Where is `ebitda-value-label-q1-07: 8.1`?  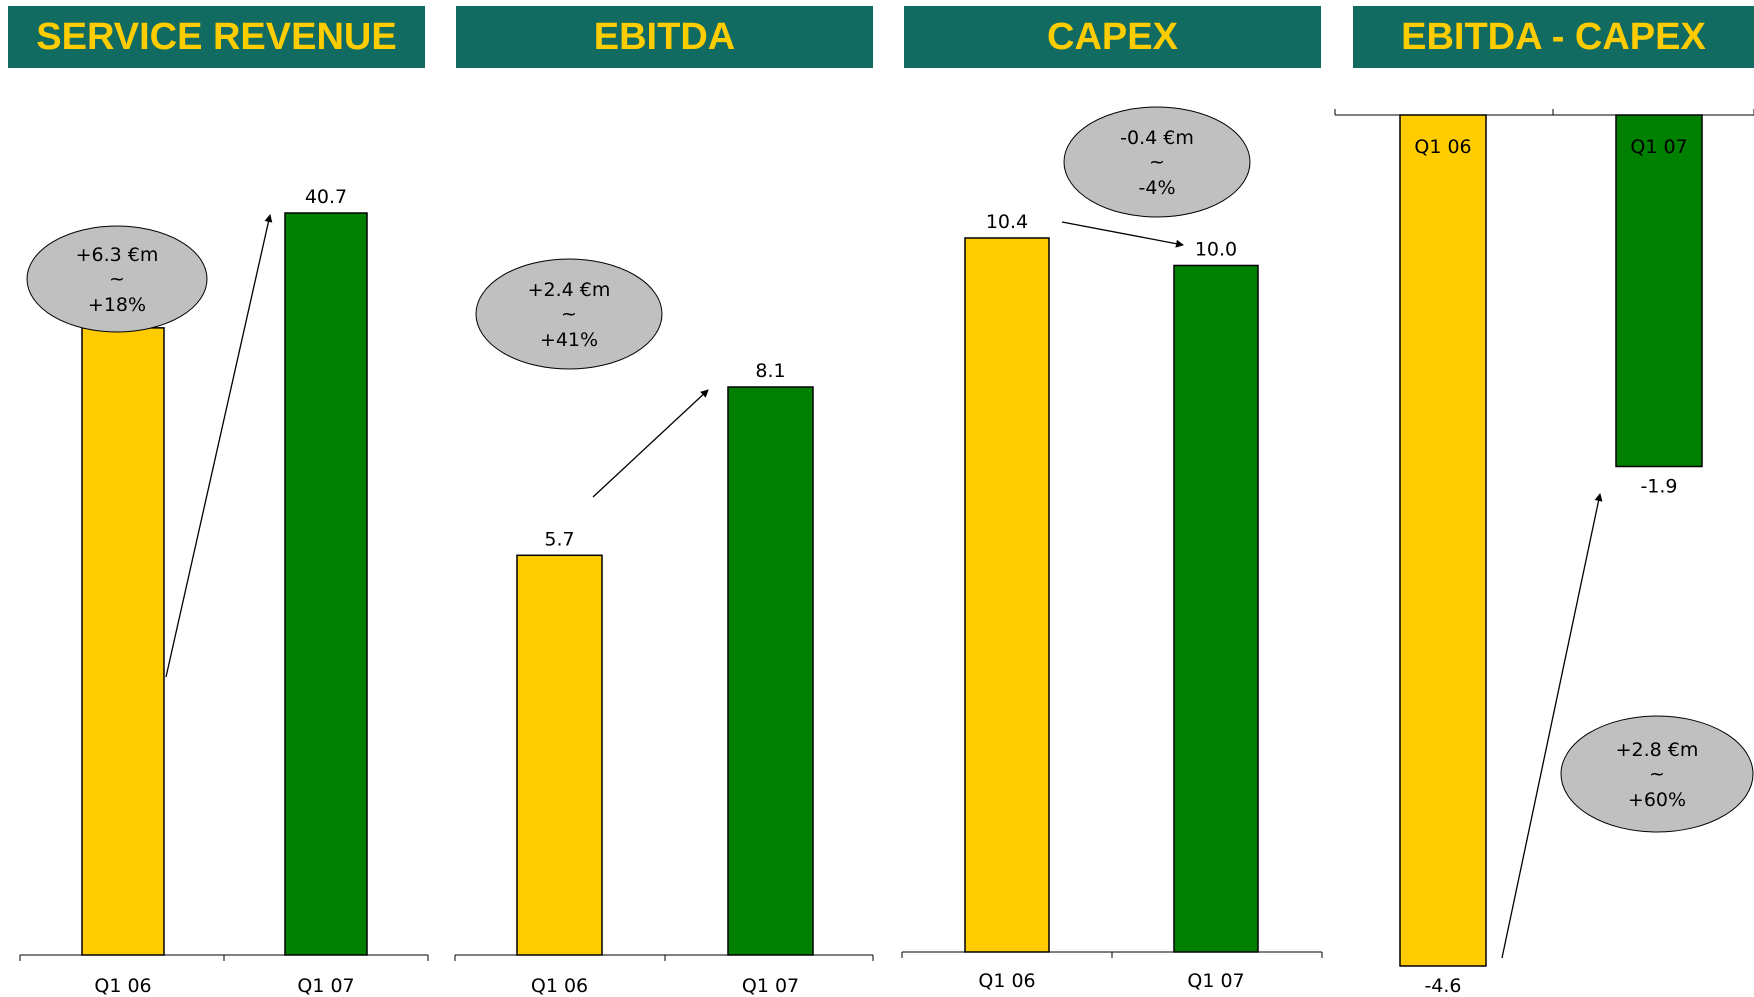 ebitda-value-label-q1-07: 8.1 is located at coordinates (770, 371).